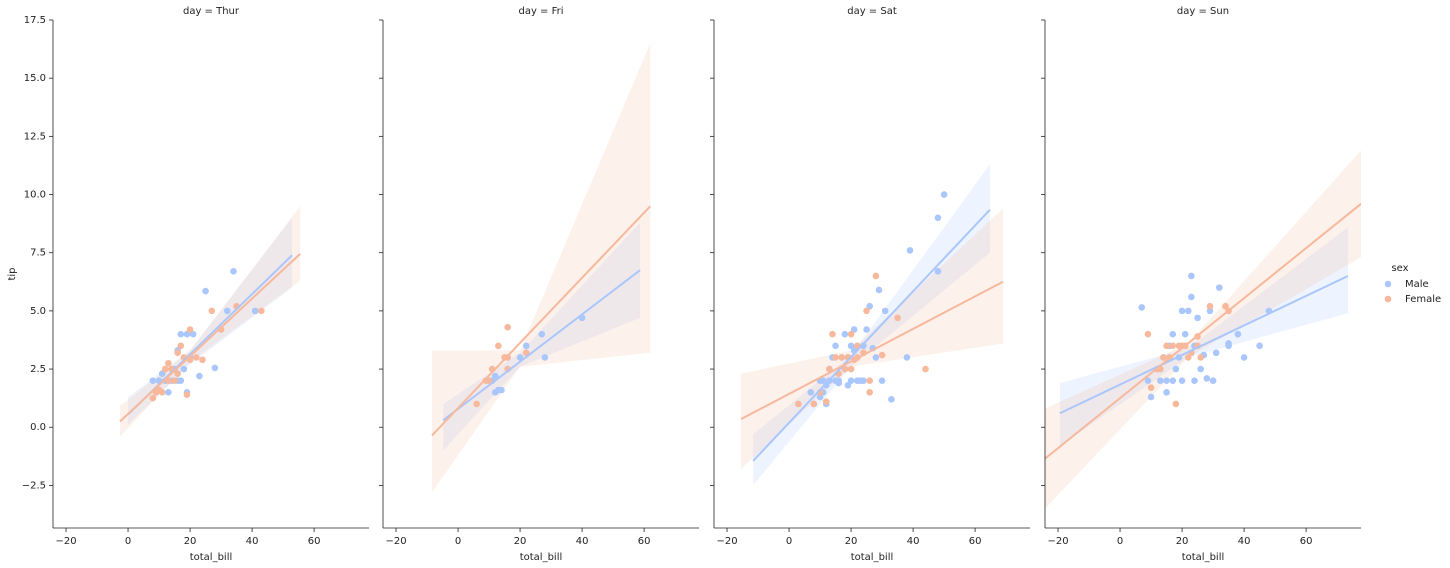 This screenshot has width=1450, height=568. What do you see at coordinates (35, 136) in the screenshot?
I see `y-tick-label: 12.5` at bounding box center [35, 136].